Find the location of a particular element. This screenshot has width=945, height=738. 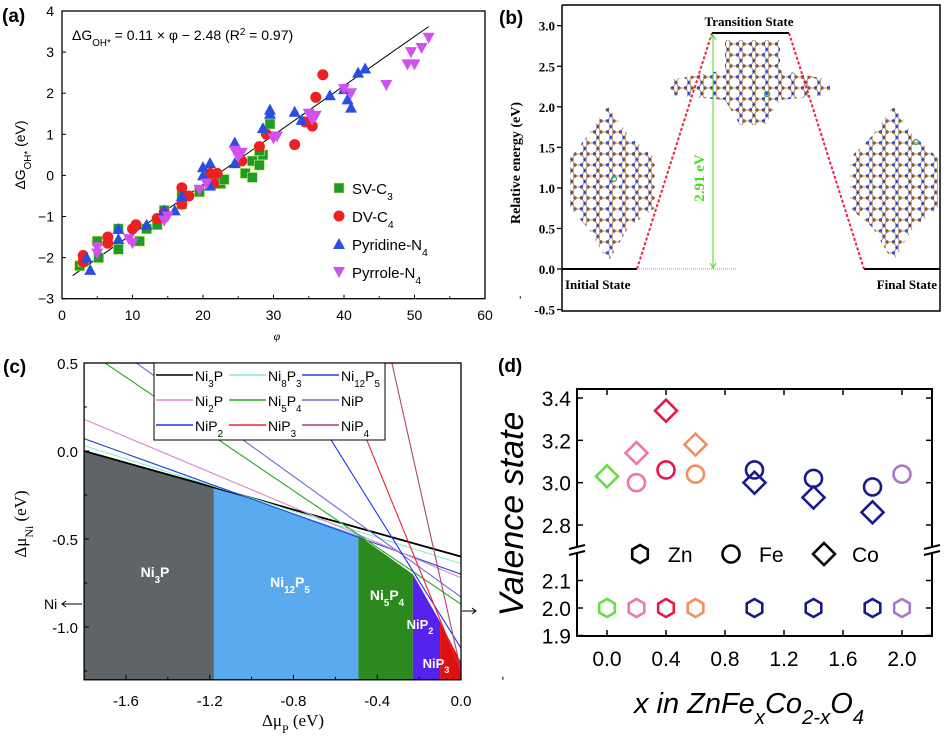

text-span: Pyrrole-N is located at coordinates (383, 273).